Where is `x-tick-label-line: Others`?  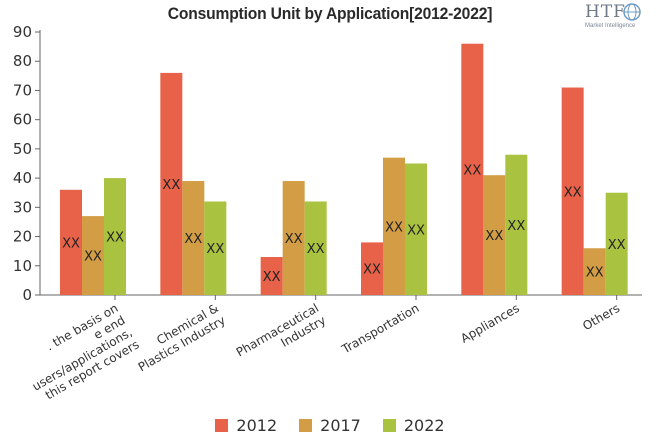
x-tick-label-line: Others is located at coordinates (601, 317).